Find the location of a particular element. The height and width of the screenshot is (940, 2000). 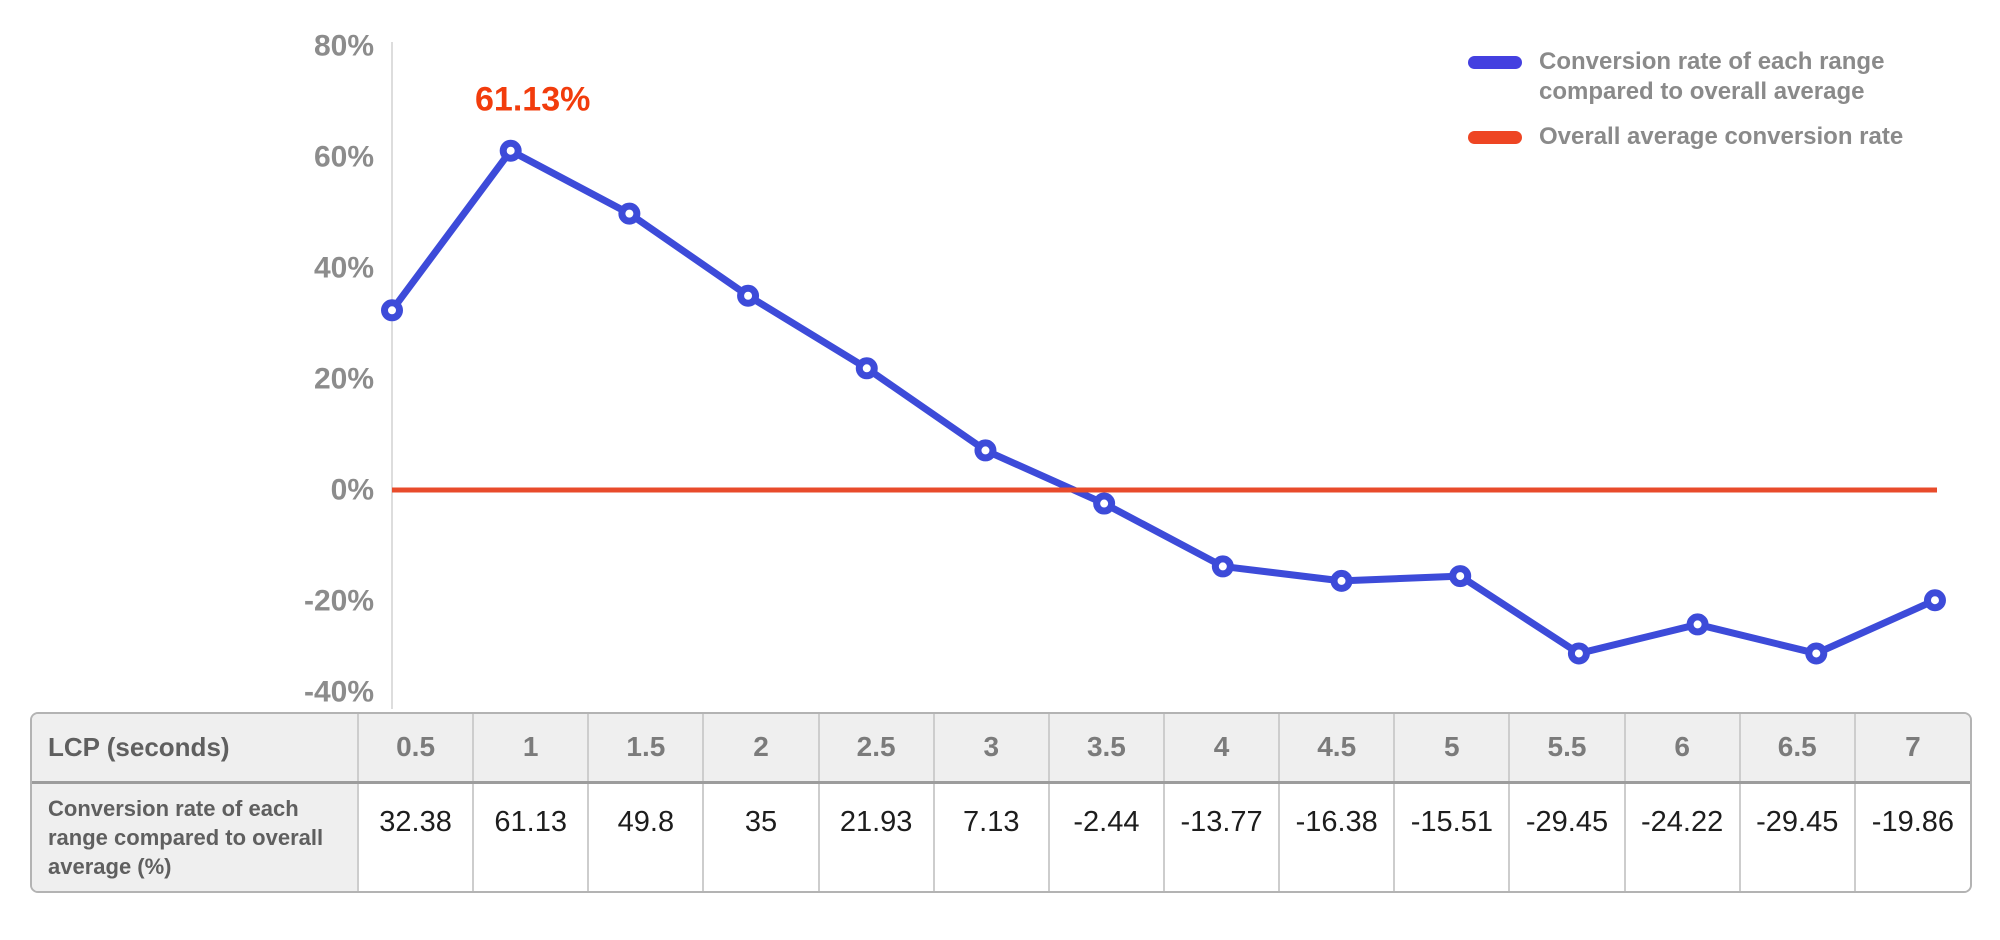

lcp-column-header: 4 is located at coordinates (1221, 749).